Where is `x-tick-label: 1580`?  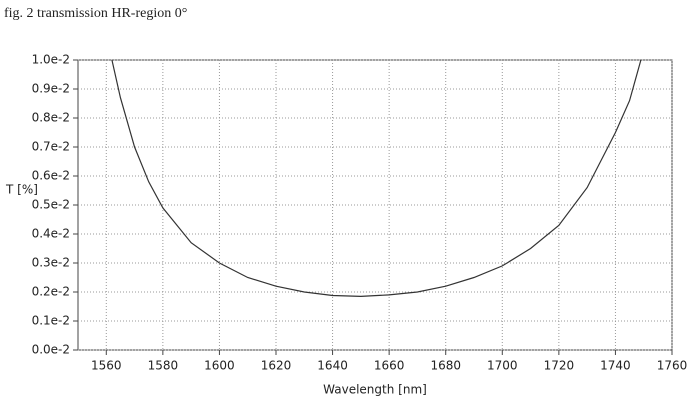 x-tick-label: 1580 is located at coordinates (163, 366).